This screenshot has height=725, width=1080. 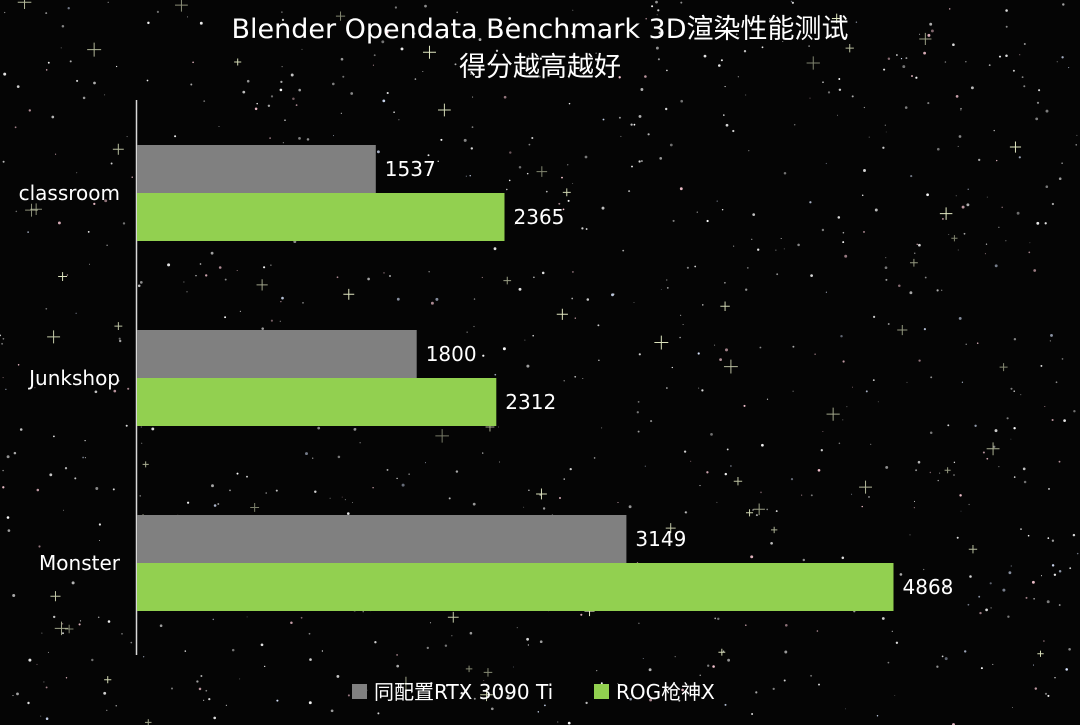 I want to click on bar-rtx-3090-ti, so click(x=256, y=169).